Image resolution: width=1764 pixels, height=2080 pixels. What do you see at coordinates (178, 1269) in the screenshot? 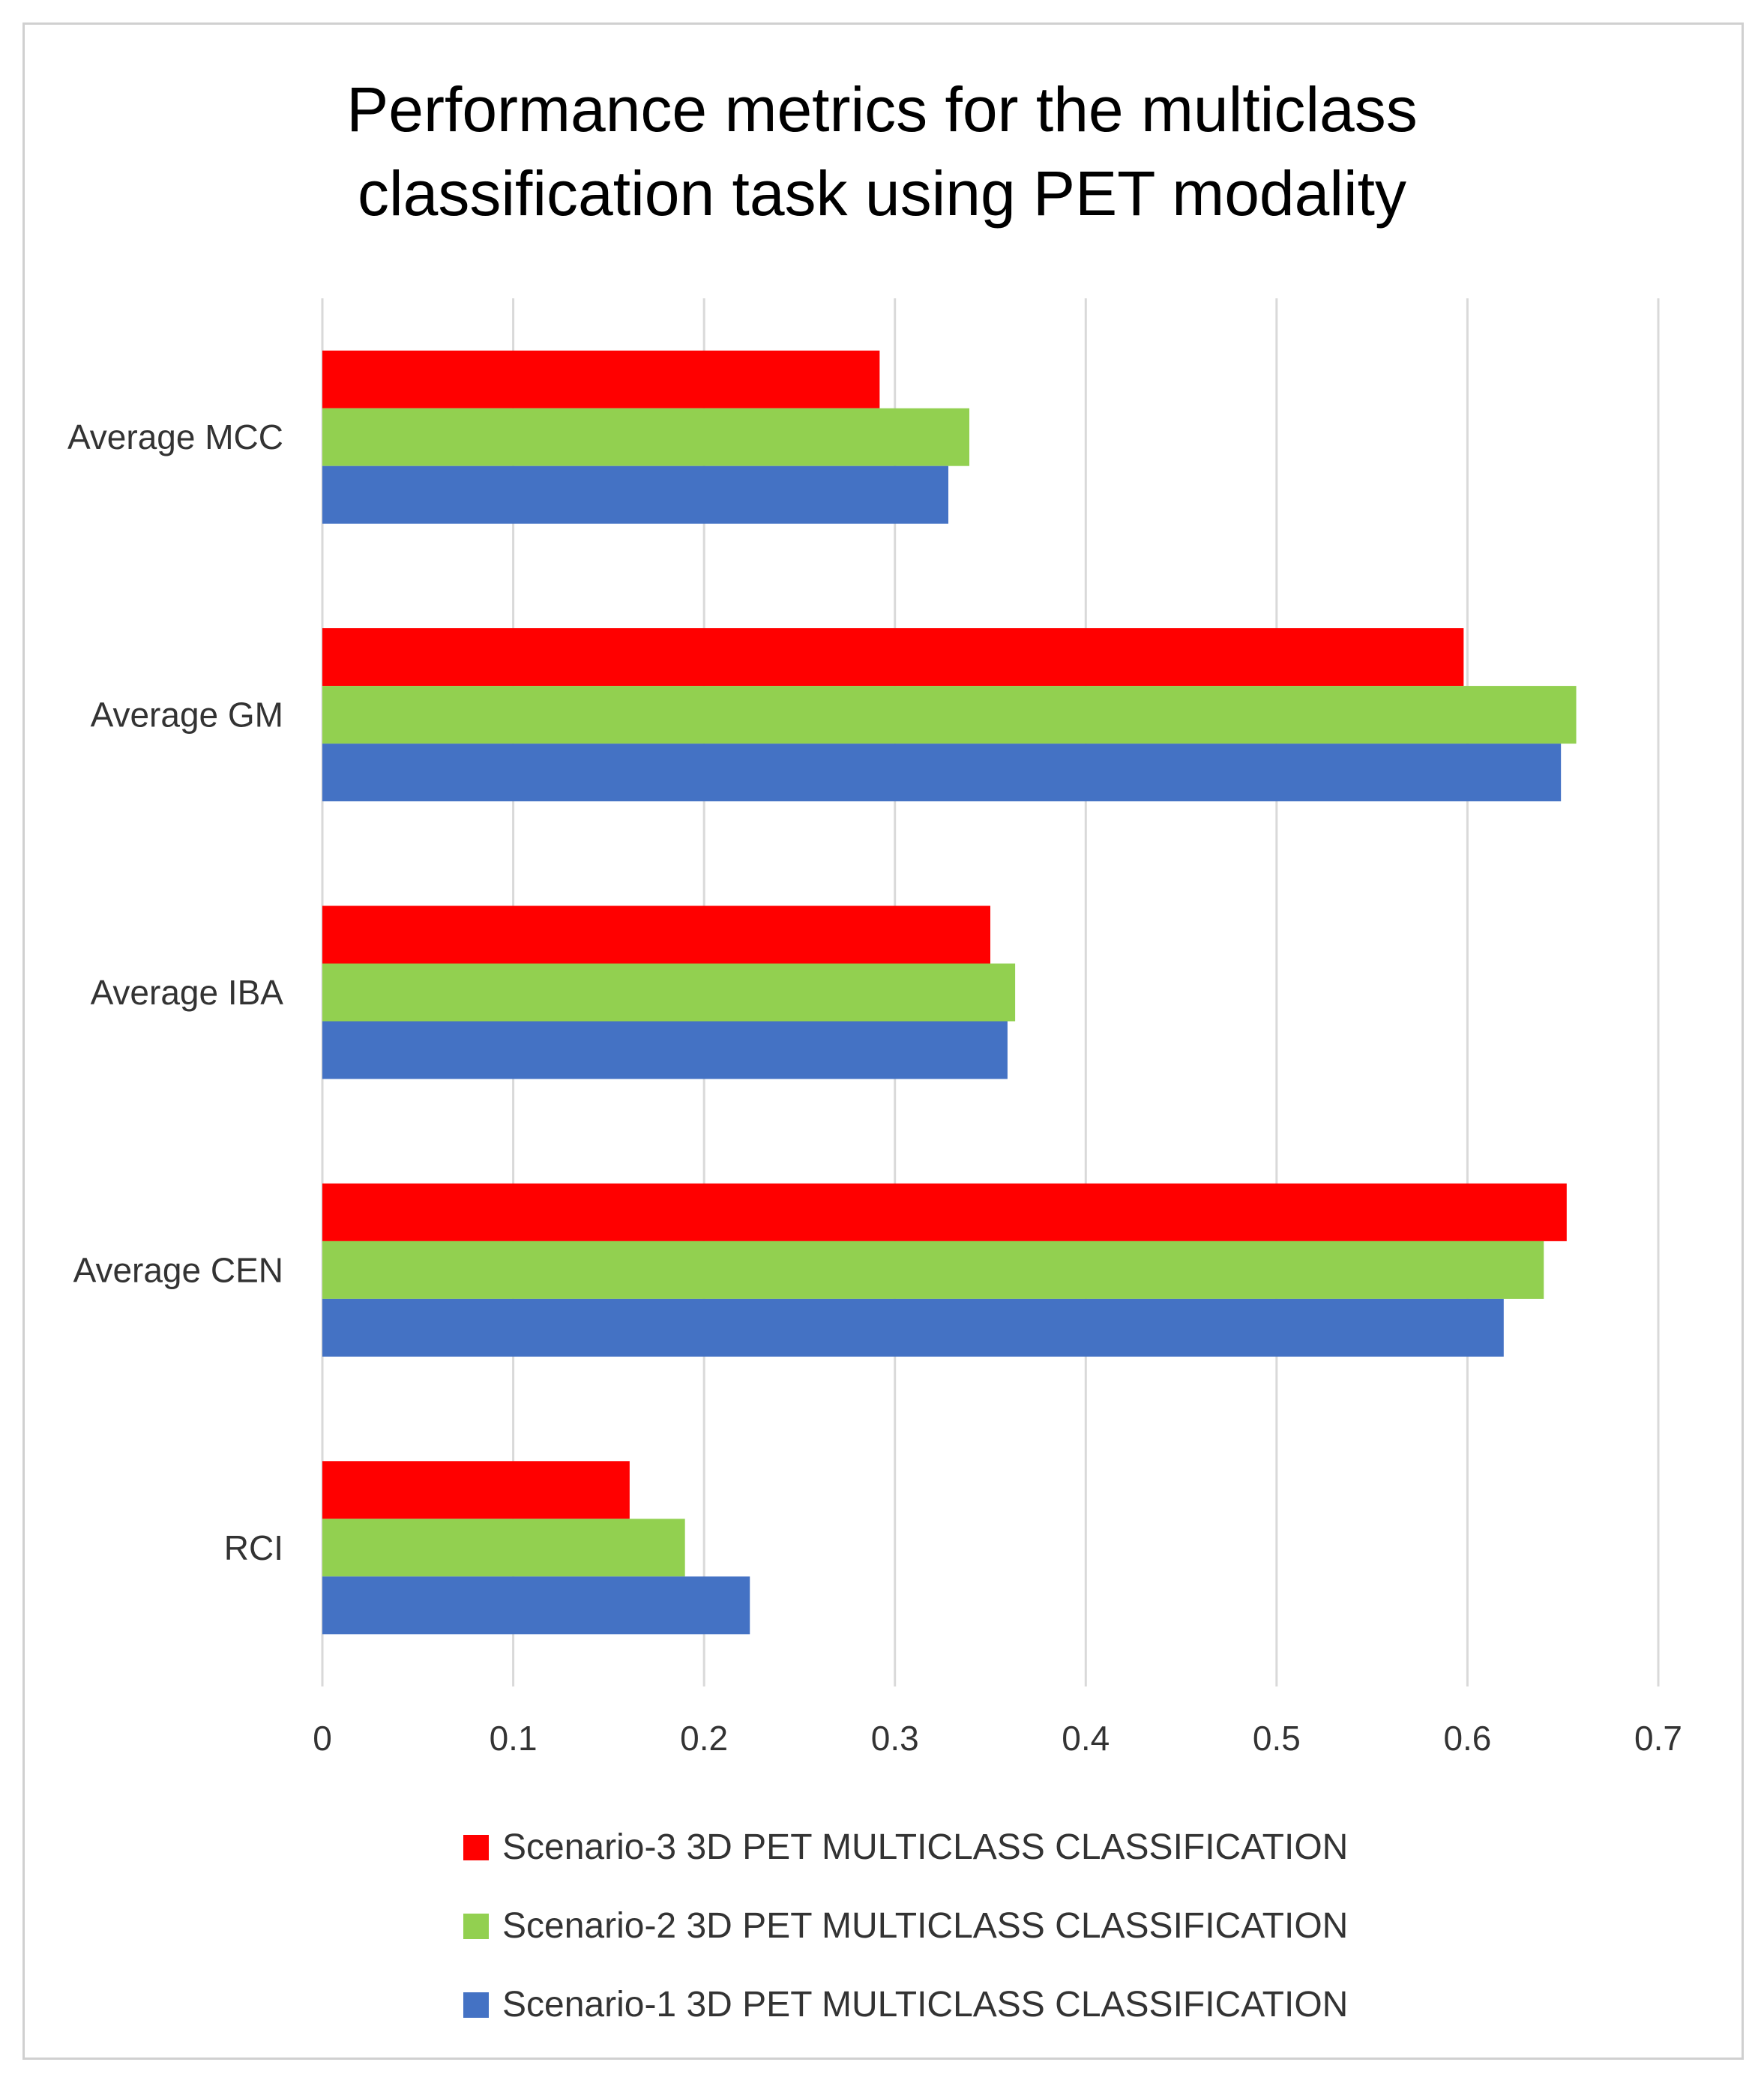
I see `category-label: Average CEN` at bounding box center [178, 1269].